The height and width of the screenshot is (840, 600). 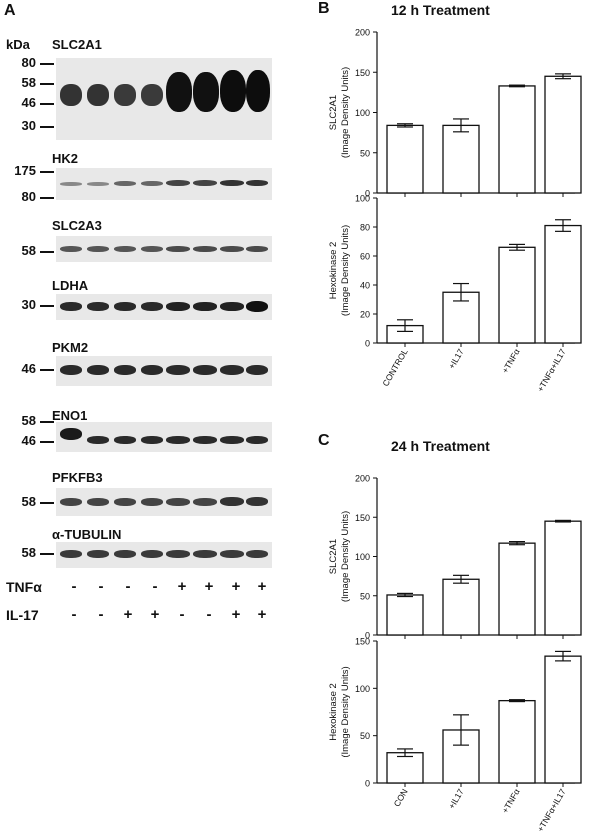 I want to click on treatment-label-tnfa: TNFα, so click(x=24, y=587).